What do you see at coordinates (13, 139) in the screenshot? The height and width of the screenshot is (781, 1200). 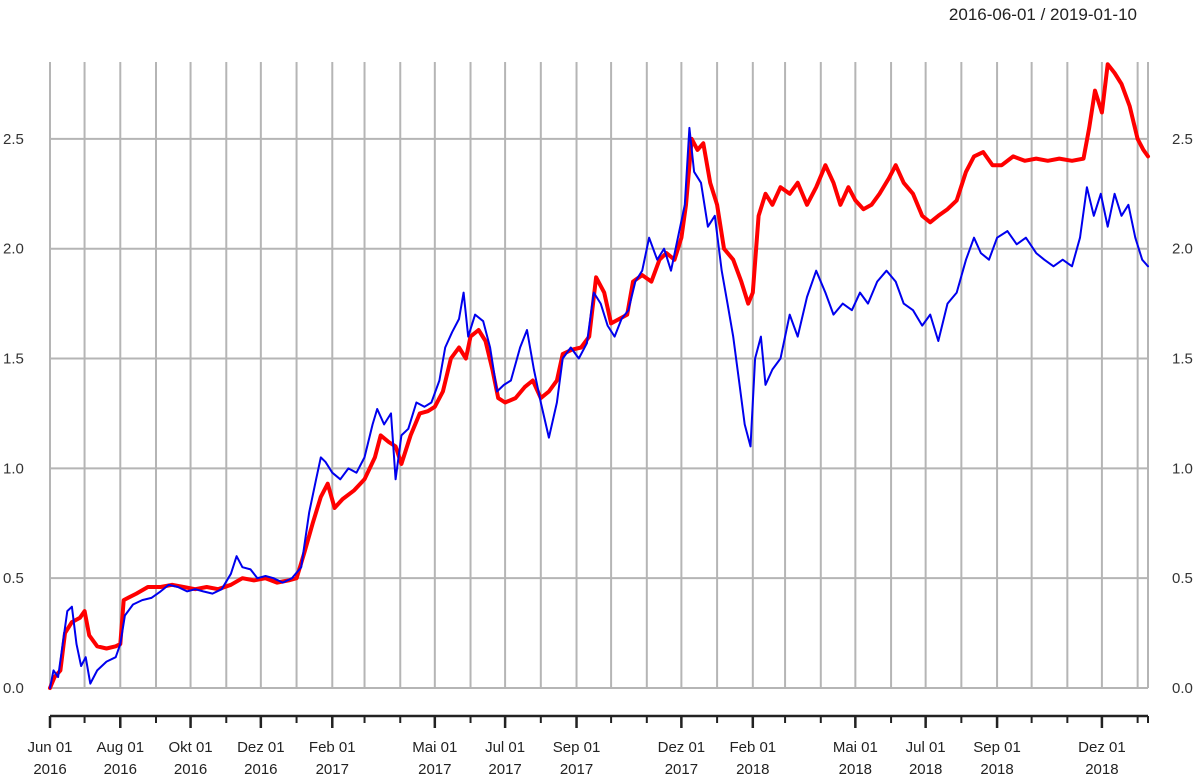 I see `y-tick-label-left: 2.5` at bounding box center [13, 139].